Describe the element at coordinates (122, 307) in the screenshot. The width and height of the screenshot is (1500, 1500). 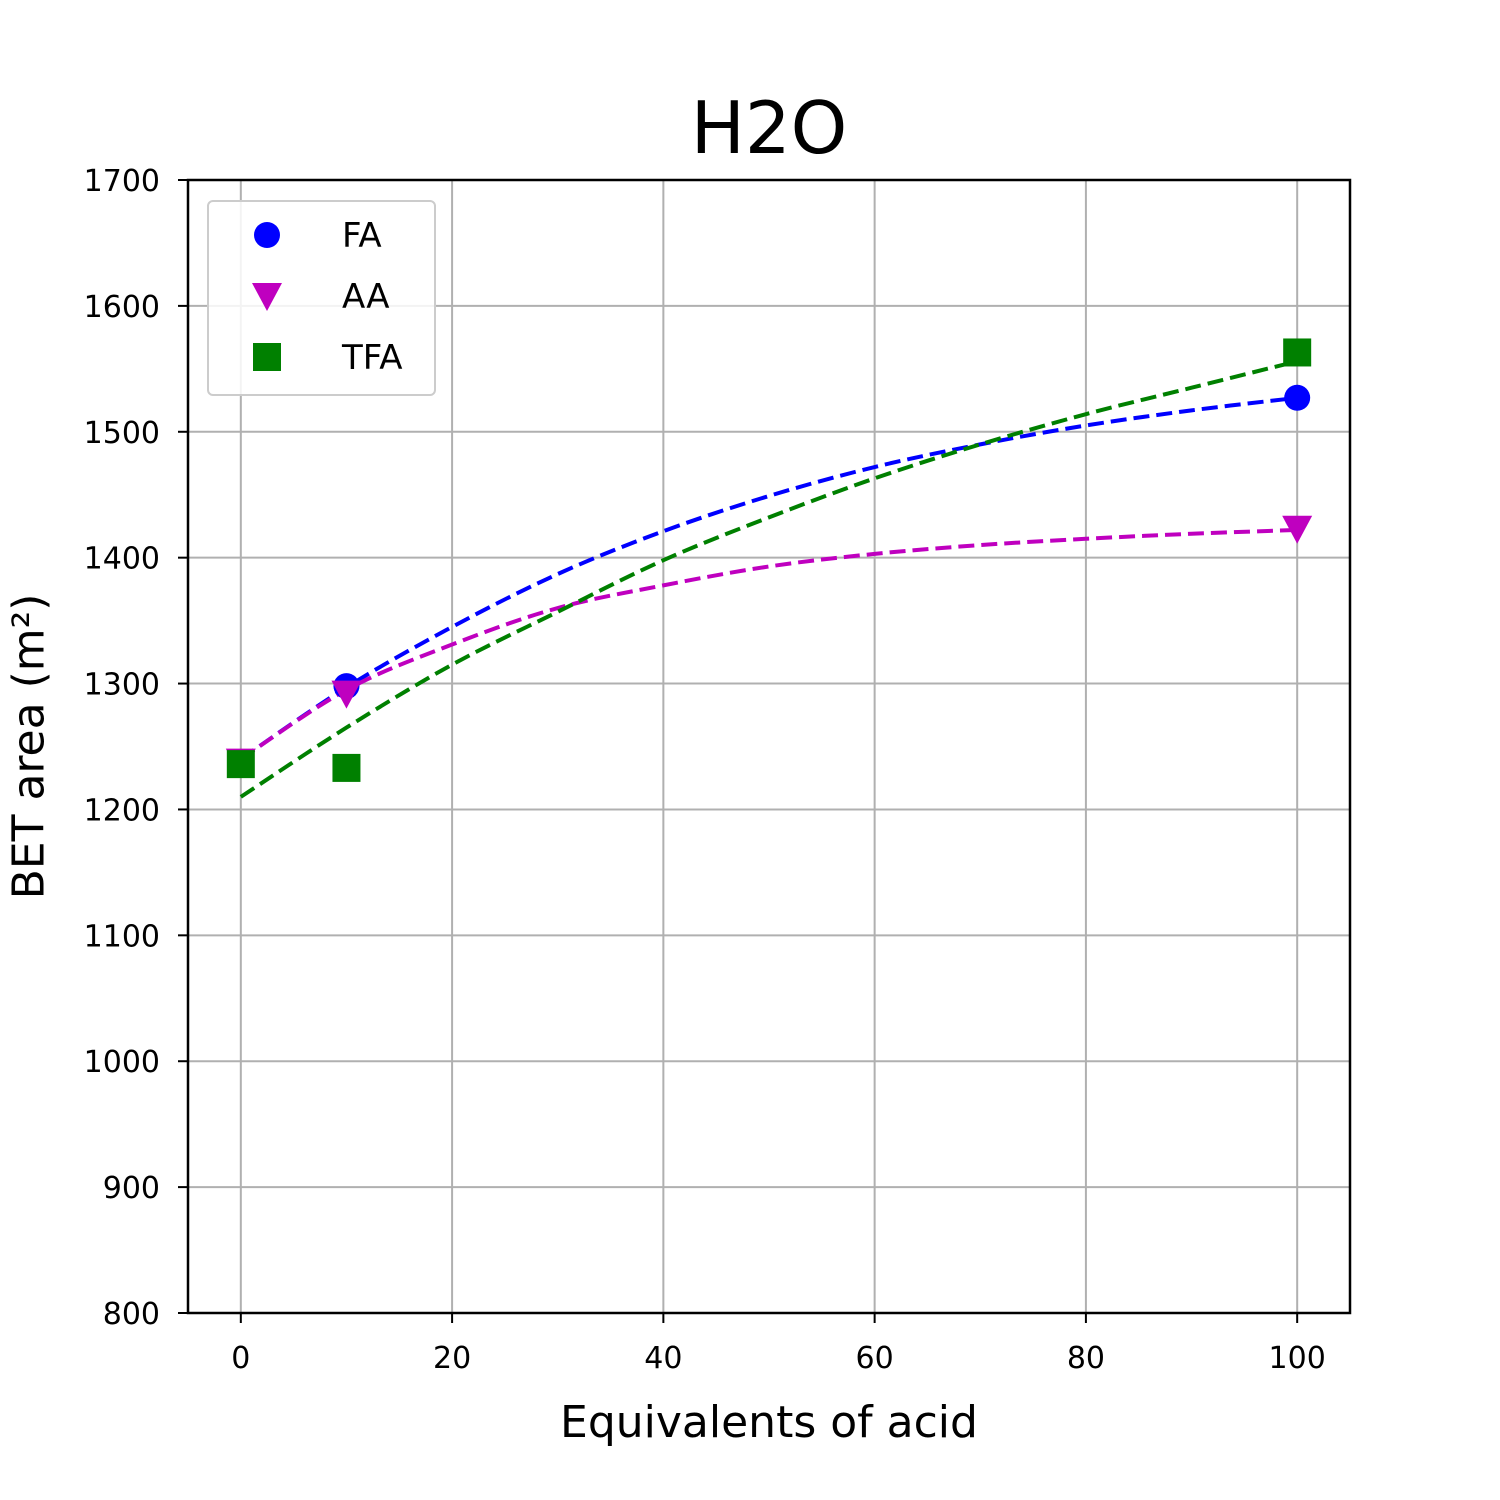
I see `y-tick-label: 1600` at that location.